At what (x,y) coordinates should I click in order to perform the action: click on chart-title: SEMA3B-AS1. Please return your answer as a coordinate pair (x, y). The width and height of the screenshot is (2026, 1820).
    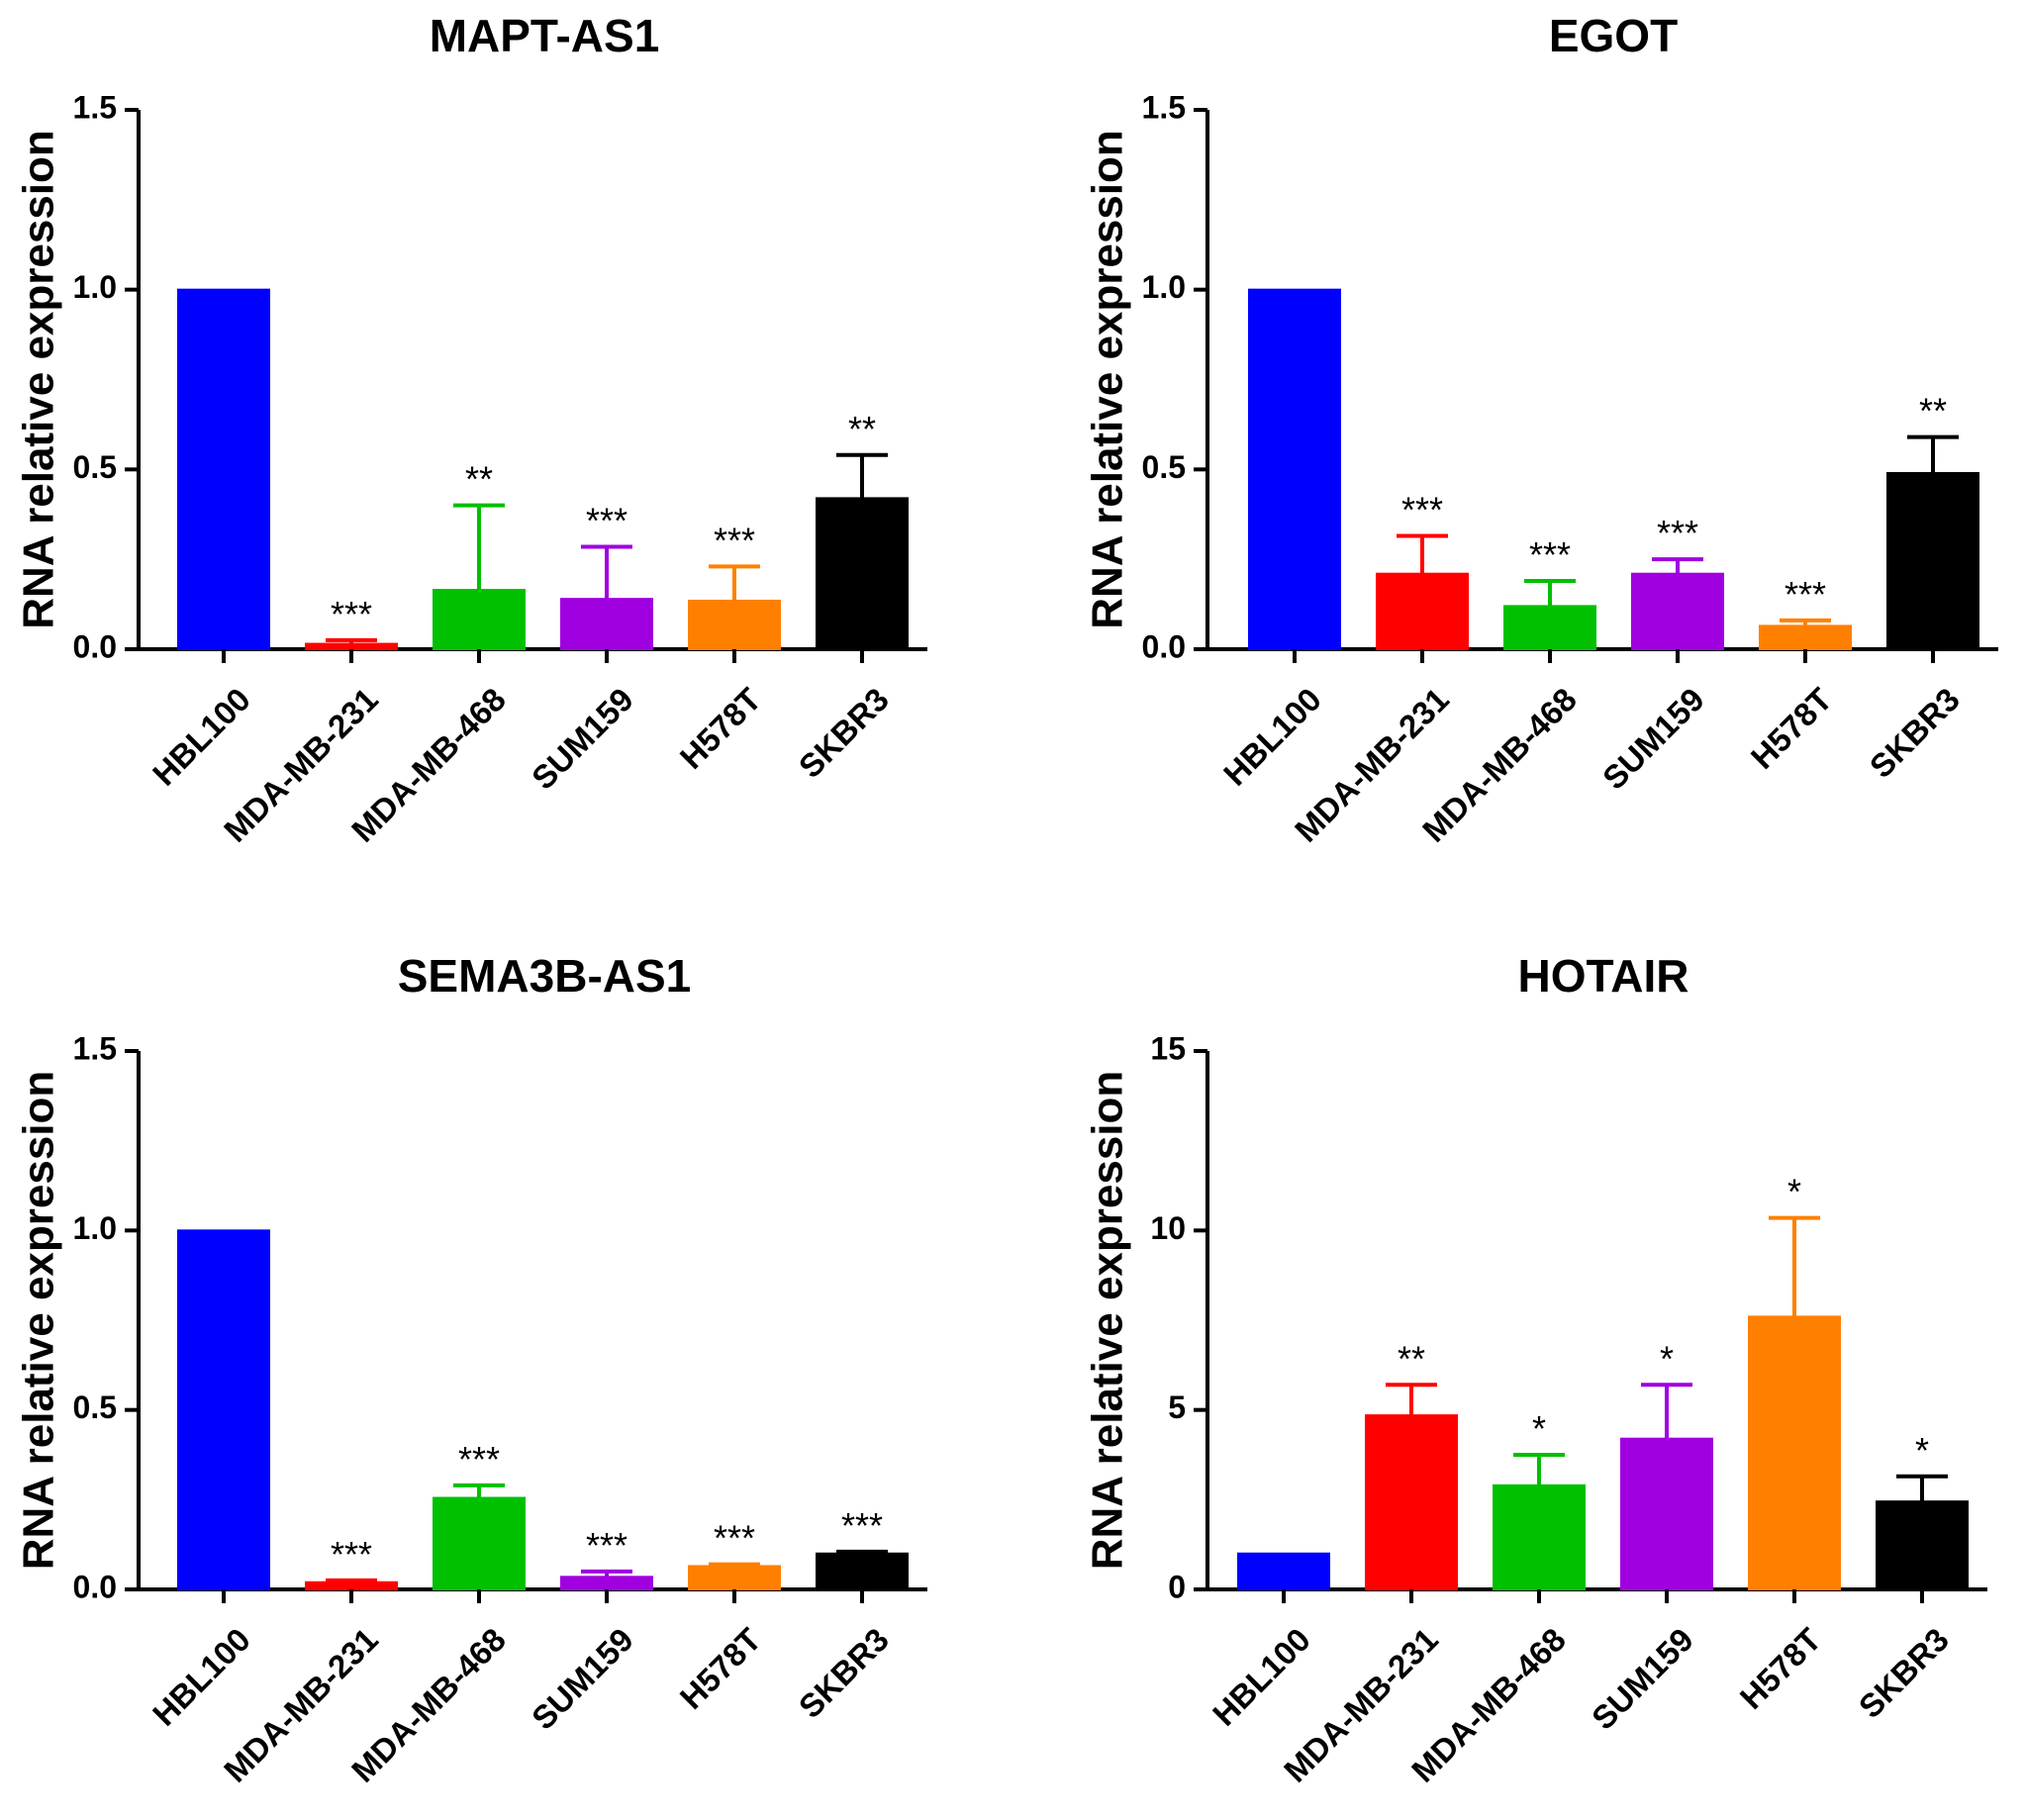
    Looking at the image, I should click on (545, 976).